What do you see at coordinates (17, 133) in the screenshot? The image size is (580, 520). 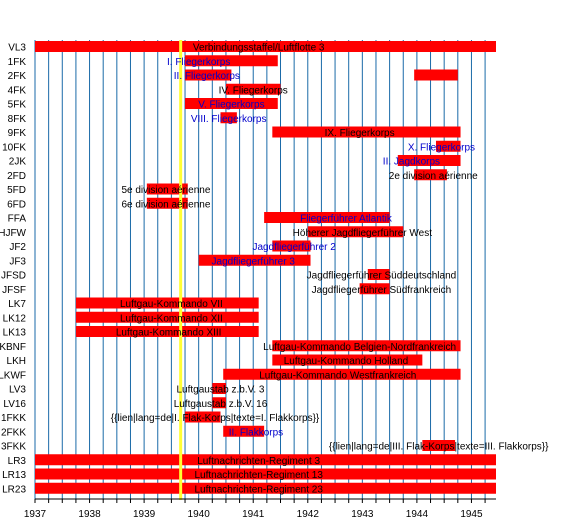 I see `row-label: 9FK` at bounding box center [17, 133].